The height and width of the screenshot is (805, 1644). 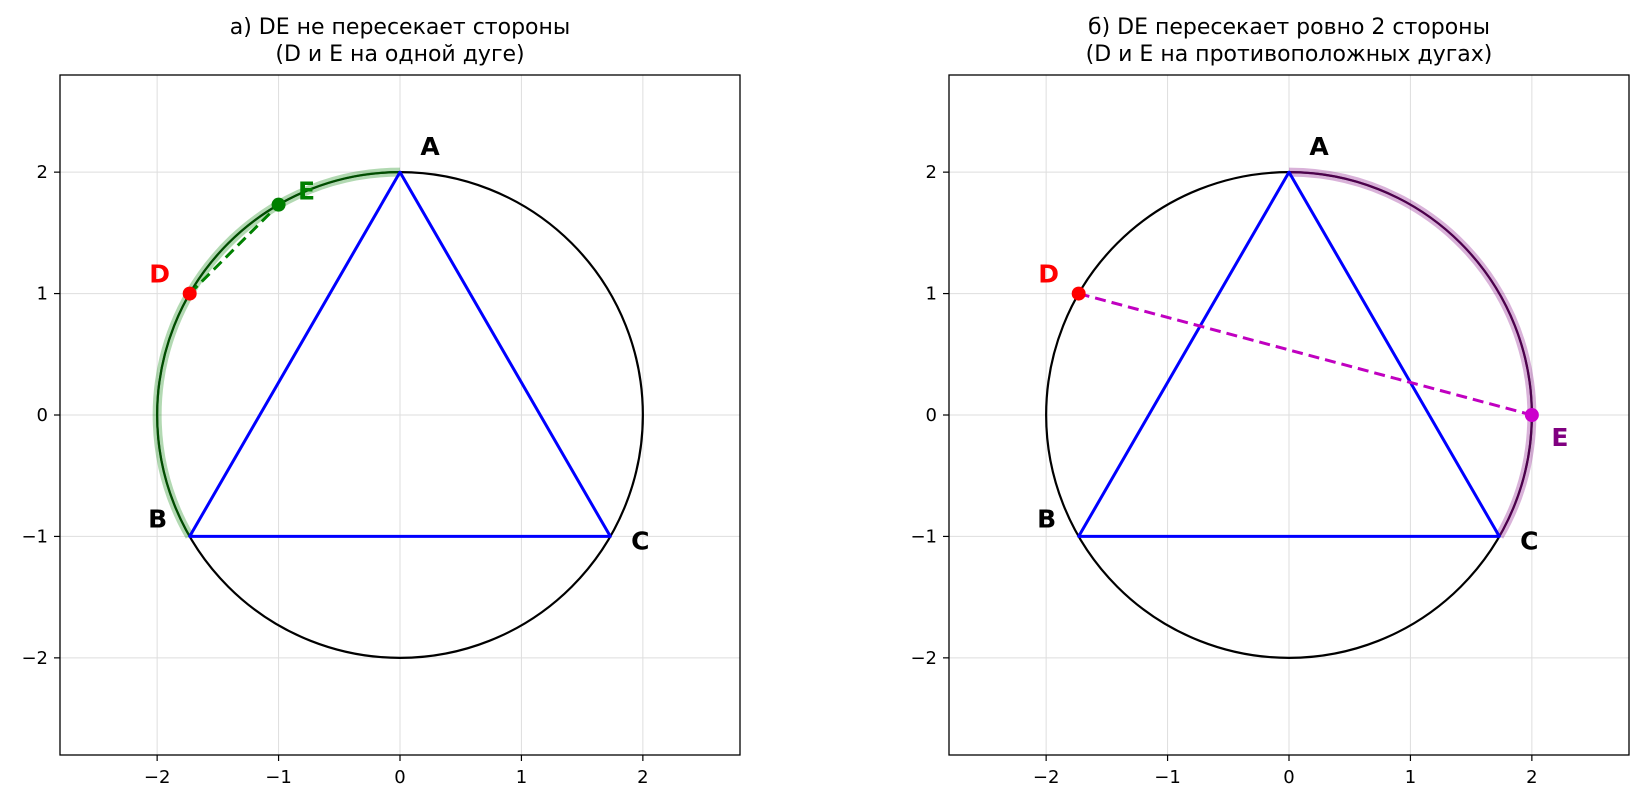 I want to click on chart-title-line-1: а) DE не пересекает стороны, so click(x=400, y=27).